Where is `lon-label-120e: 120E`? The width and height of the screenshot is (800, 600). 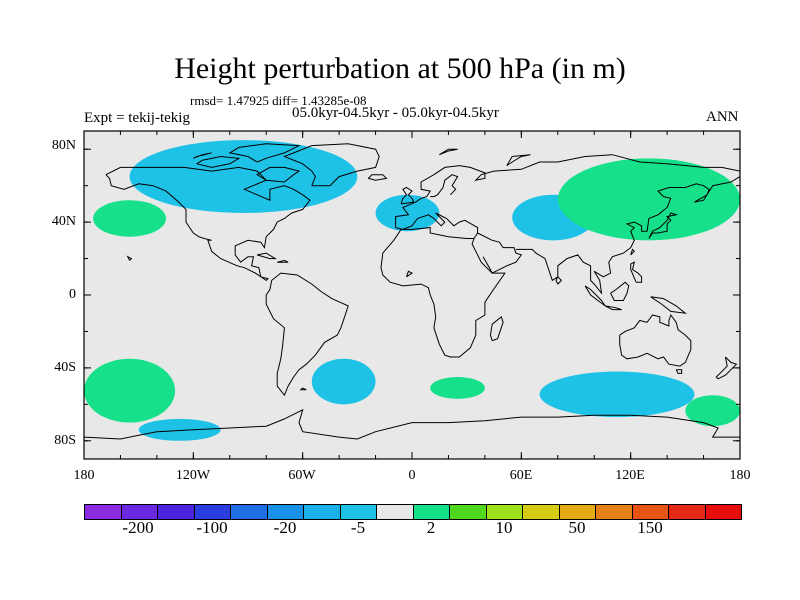 lon-label-120e: 120E is located at coordinates (630, 475).